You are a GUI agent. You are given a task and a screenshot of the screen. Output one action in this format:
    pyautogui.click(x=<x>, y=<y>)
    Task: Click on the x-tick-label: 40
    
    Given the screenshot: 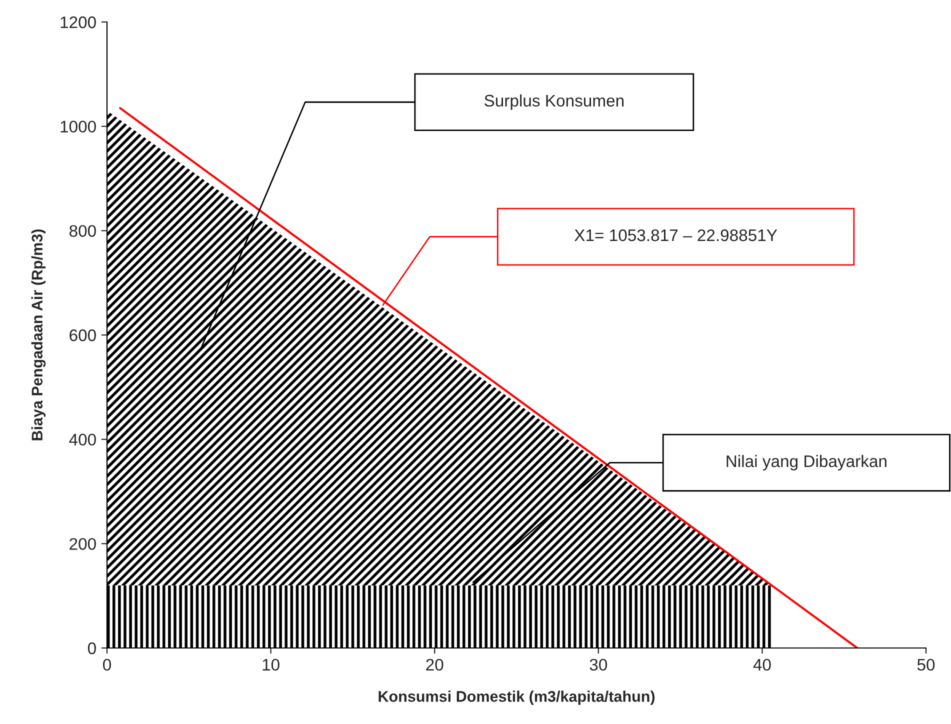 What is the action you would take?
    pyautogui.click(x=762, y=664)
    